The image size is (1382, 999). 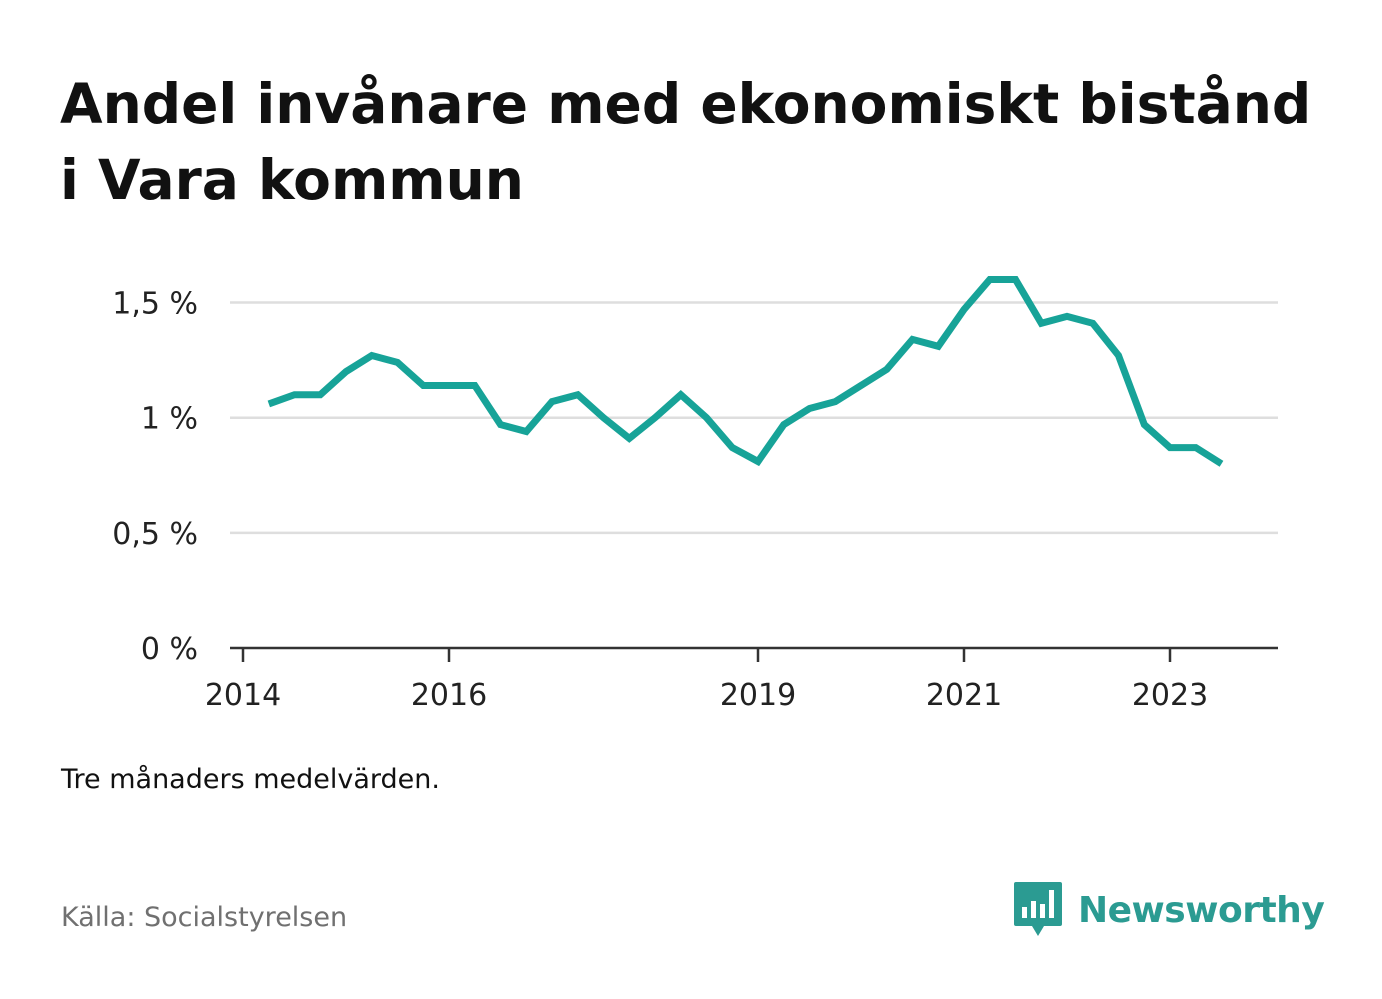 What do you see at coordinates (1038, 909) in the screenshot?
I see `newsworthy-logo-icon` at bounding box center [1038, 909].